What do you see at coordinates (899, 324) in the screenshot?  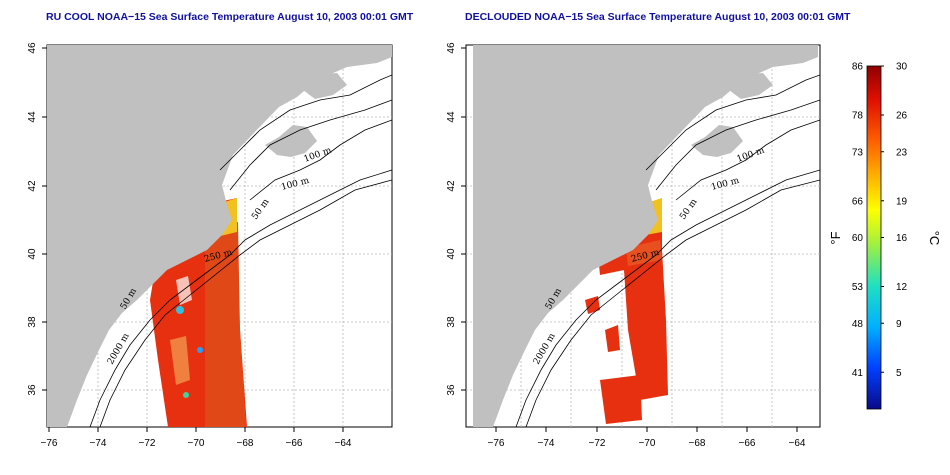 I see `colorbar-celsius-tick: 9` at bounding box center [899, 324].